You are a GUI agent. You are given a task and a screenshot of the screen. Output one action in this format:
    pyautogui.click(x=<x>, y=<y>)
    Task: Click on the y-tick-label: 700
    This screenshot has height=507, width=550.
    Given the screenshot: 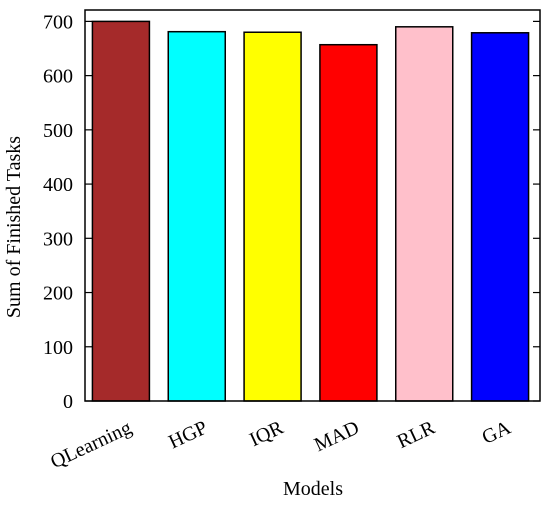 What is the action you would take?
    pyautogui.click(x=58, y=22)
    